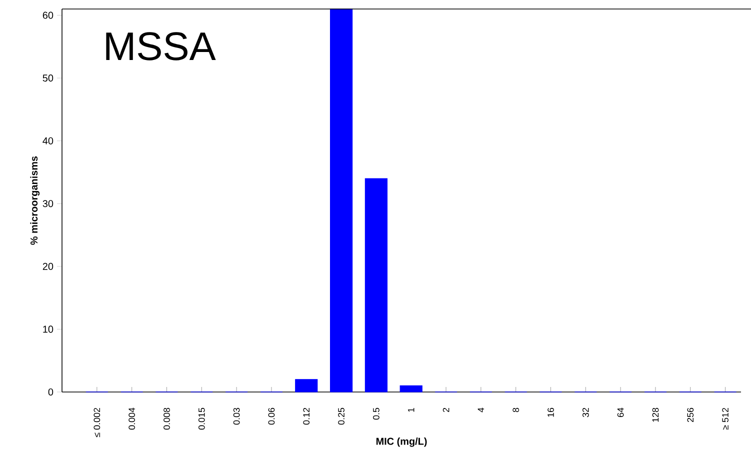 The height and width of the screenshot is (459, 751). What do you see at coordinates (401, 442) in the screenshot?
I see `x-axis-title: MIC (mg/L)` at bounding box center [401, 442].